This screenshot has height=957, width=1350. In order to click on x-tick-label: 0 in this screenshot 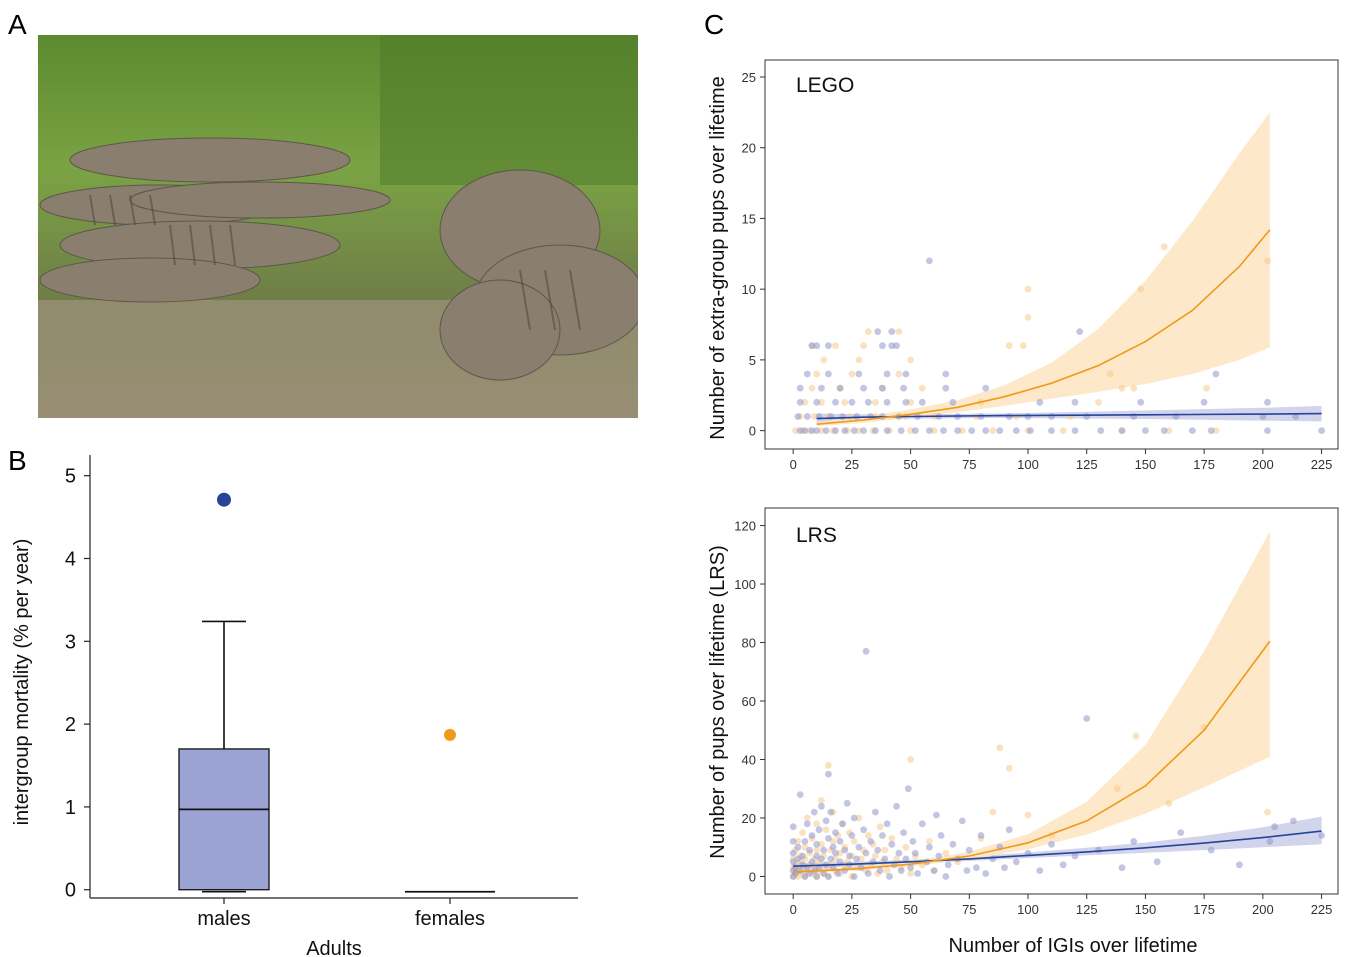, I will do `click(793, 464)`.